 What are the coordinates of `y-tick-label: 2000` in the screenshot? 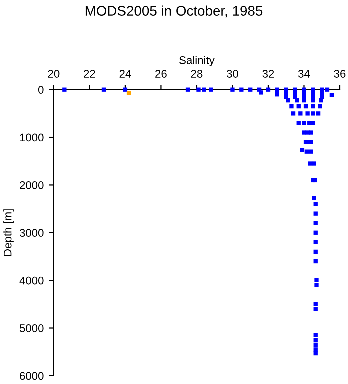 It's located at (32, 185).